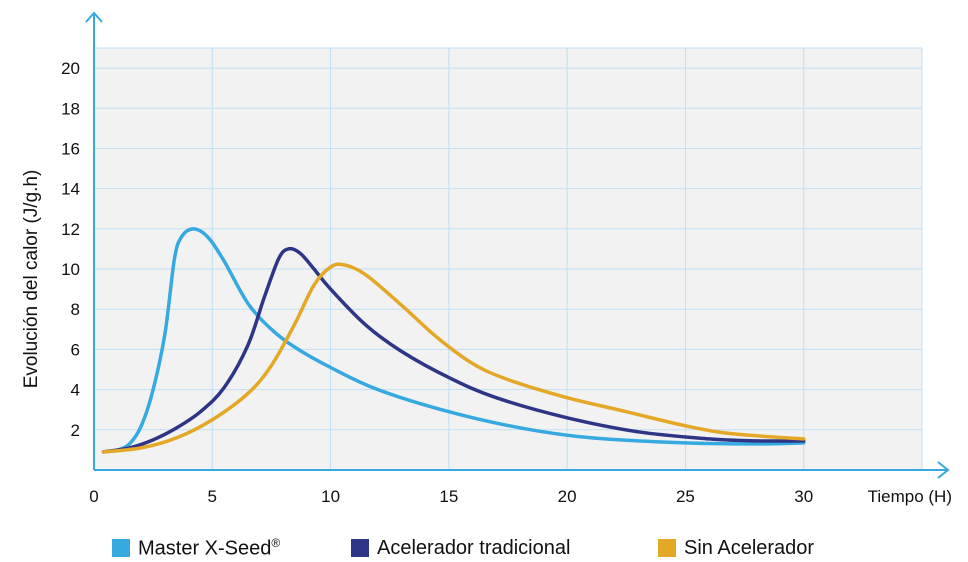  What do you see at coordinates (75, 309) in the screenshot?
I see `y-tick-label: 8` at bounding box center [75, 309].